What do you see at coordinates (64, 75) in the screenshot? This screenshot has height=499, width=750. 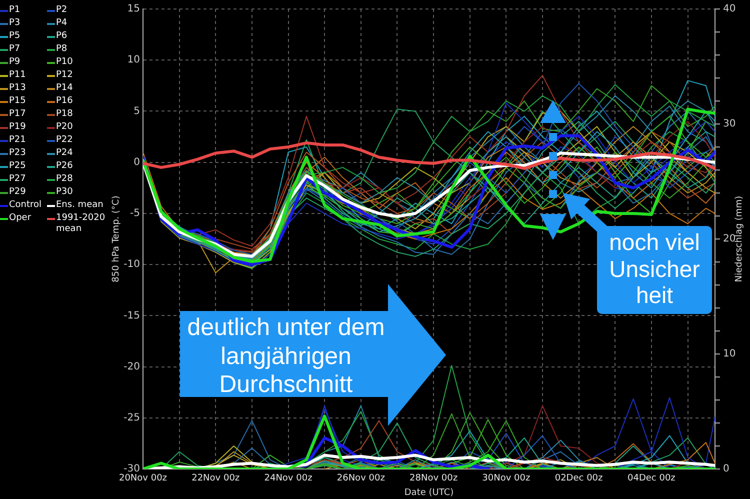 I see `legend-label: P12` at bounding box center [64, 75].